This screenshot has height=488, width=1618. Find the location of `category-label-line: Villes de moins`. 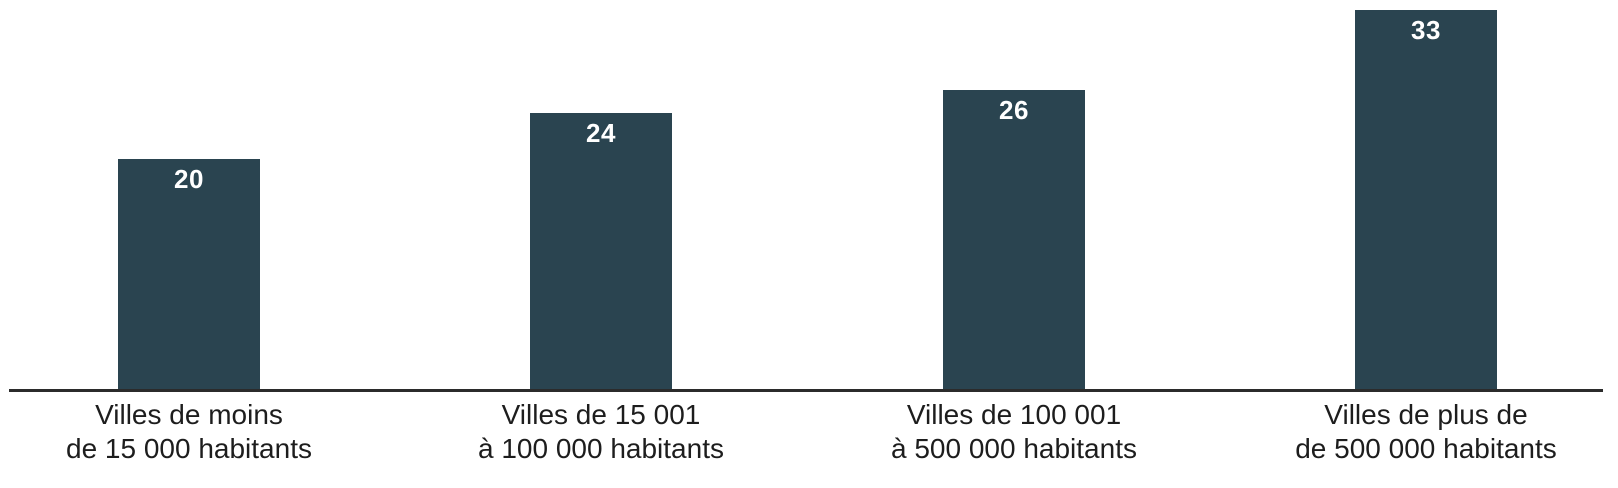

category-label-line: Villes de moins is located at coordinates (189, 414).